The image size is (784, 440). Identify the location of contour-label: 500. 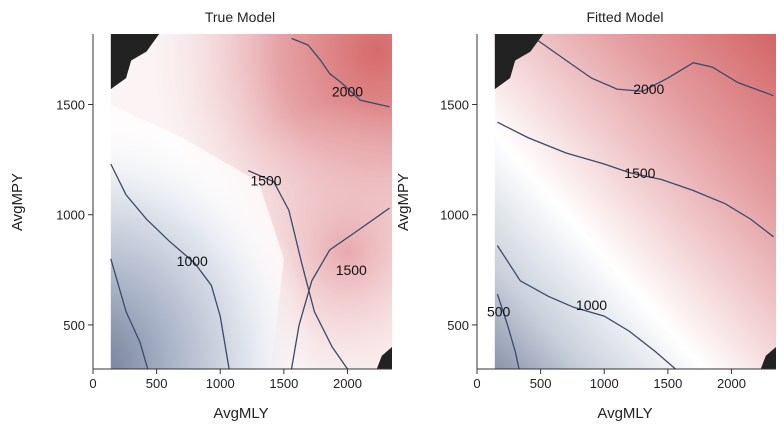
(499, 312).